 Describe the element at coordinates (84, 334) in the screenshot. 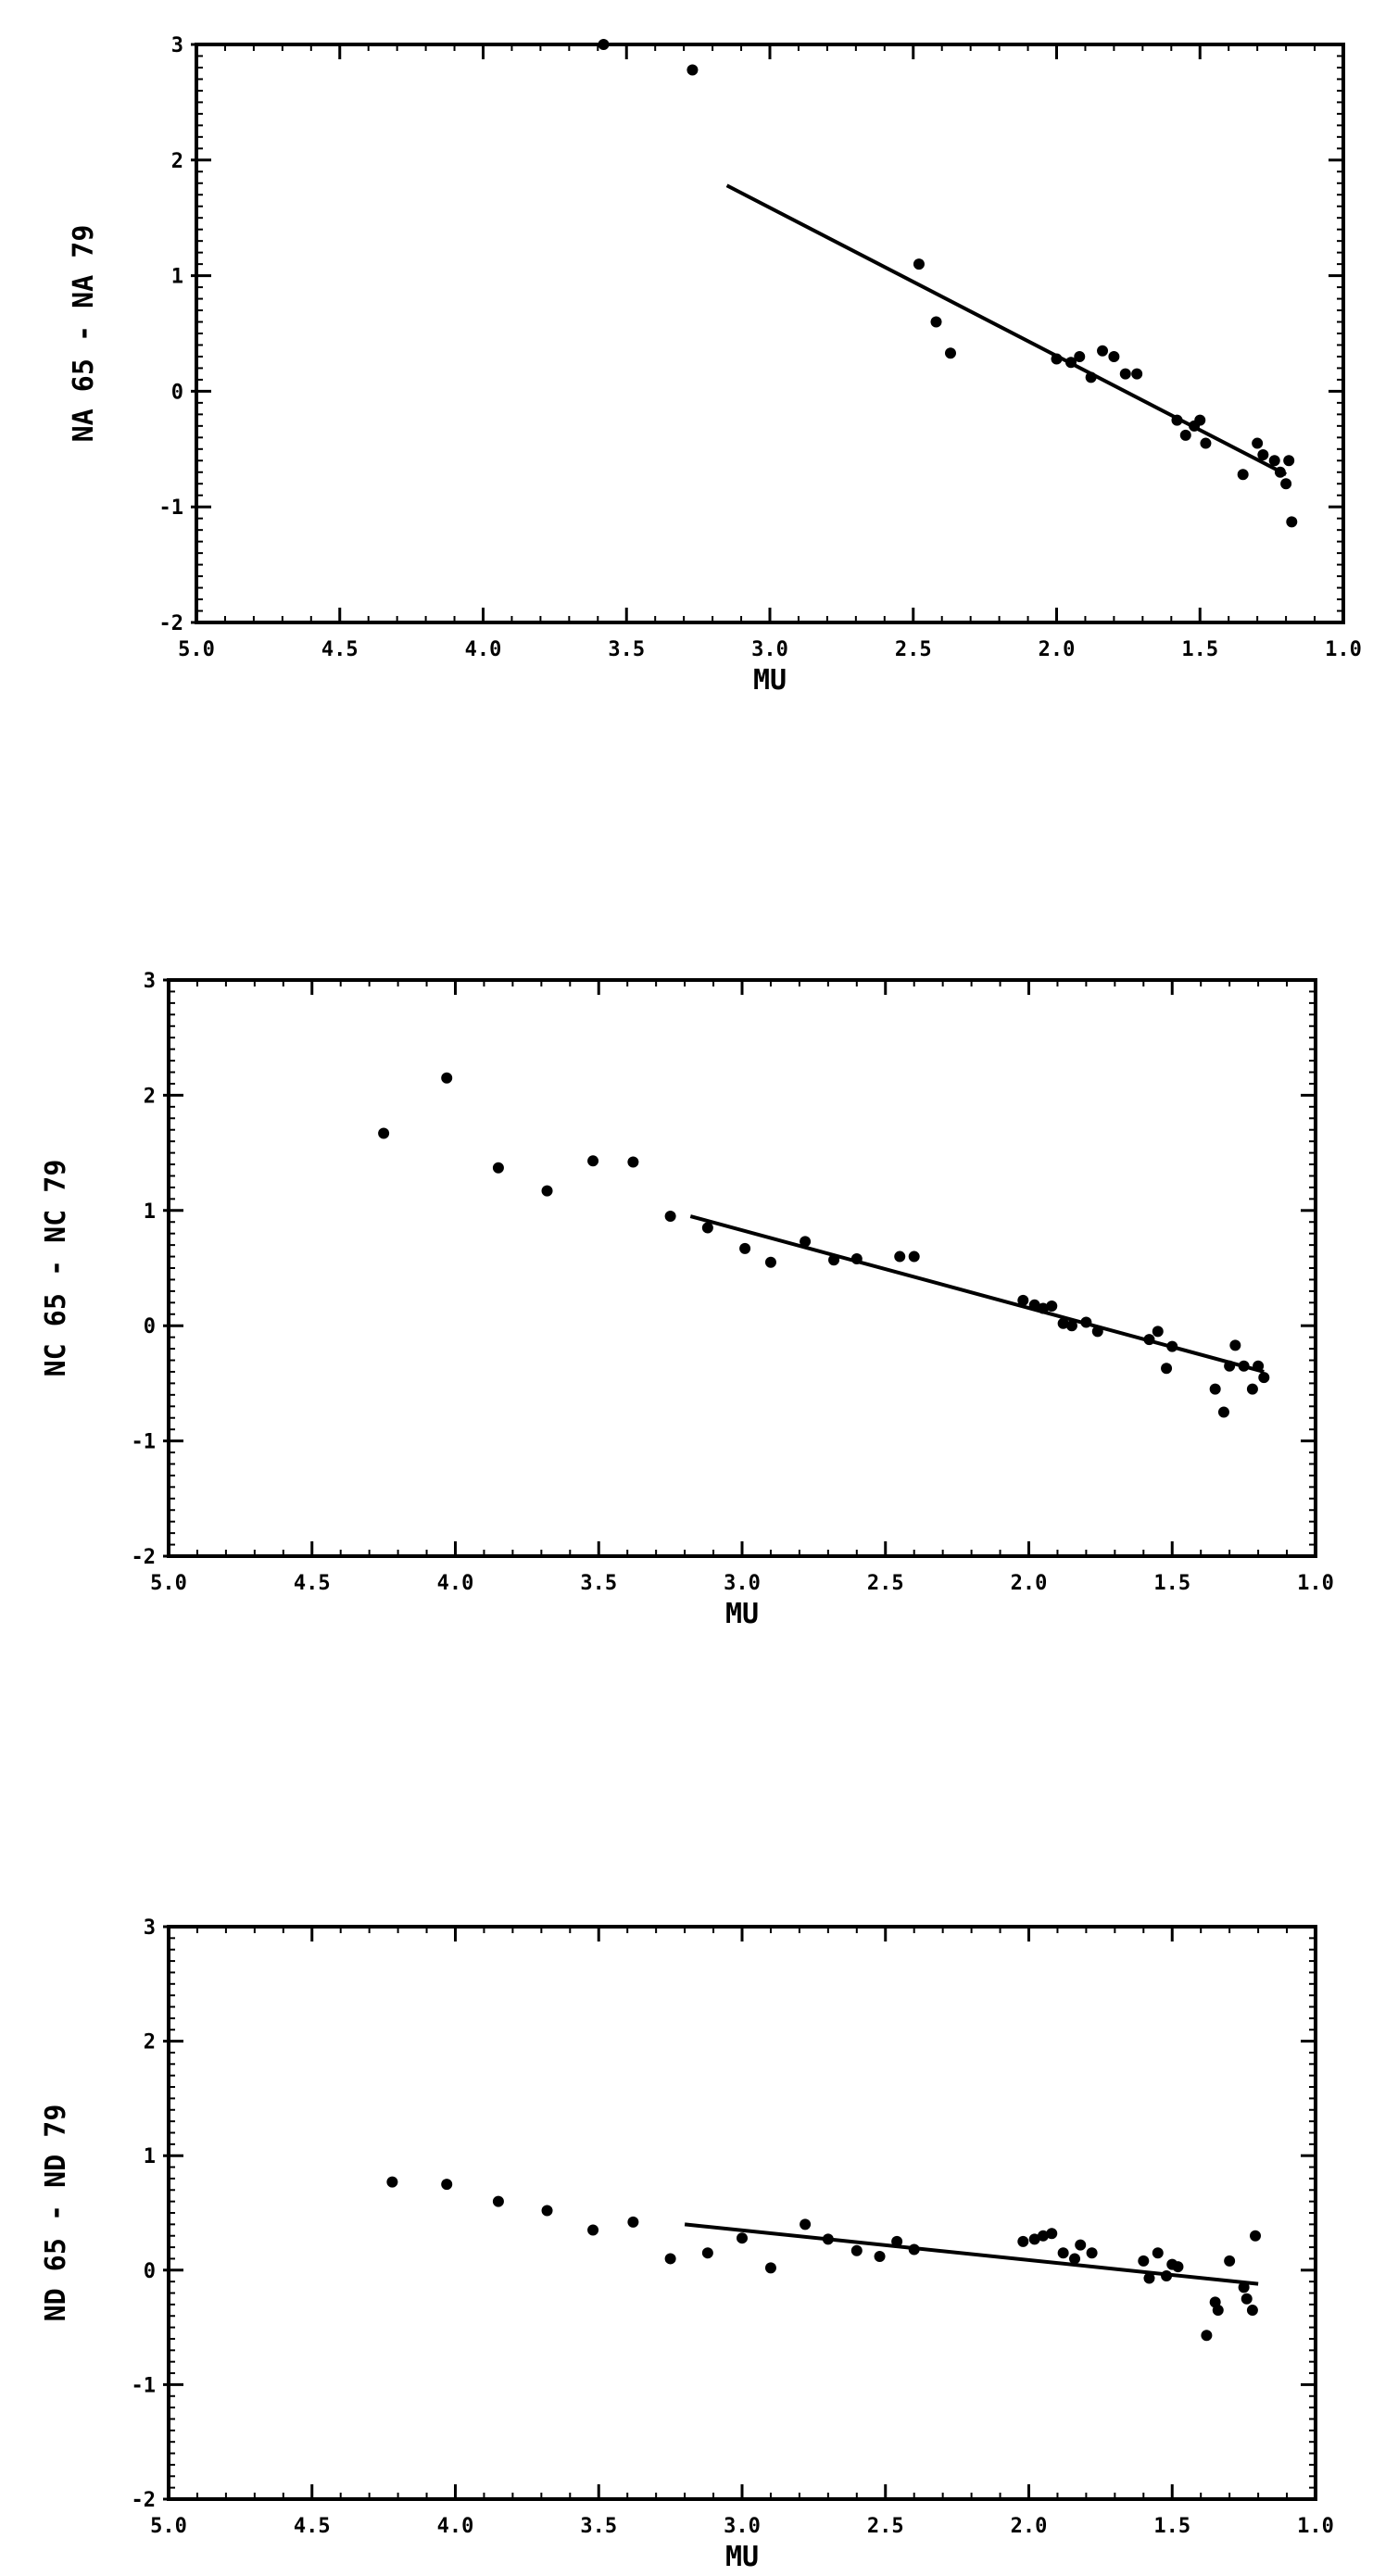

I see `y-axis-label: NA 65 - NA 79` at that location.